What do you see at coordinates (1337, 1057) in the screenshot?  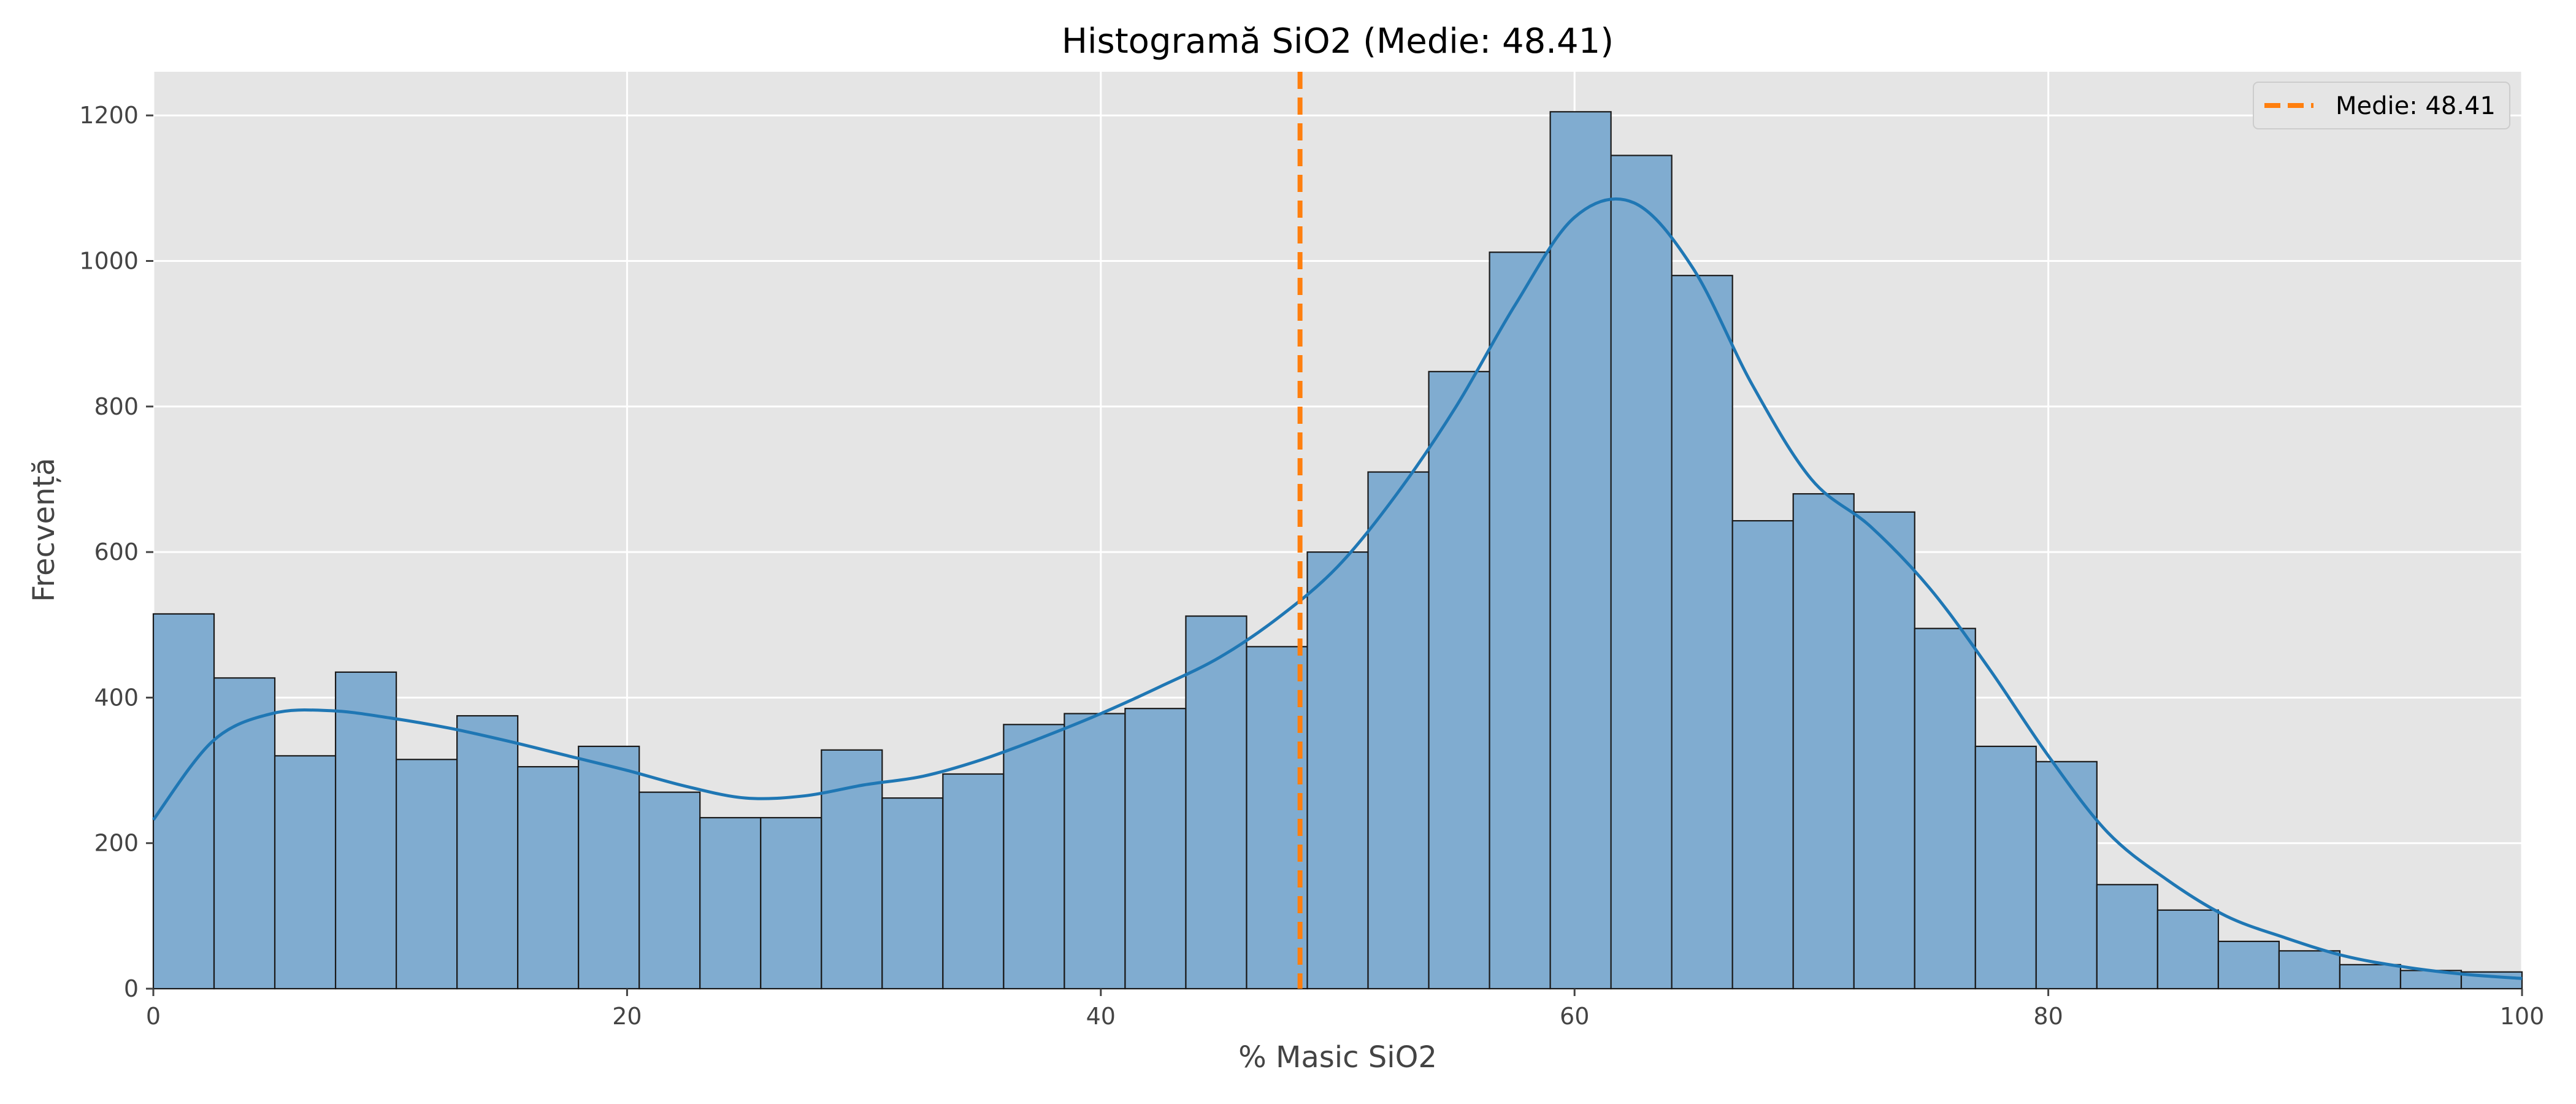 I see `x-axis-label: % Masic SiO2` at bounding box center [1337, 1057].